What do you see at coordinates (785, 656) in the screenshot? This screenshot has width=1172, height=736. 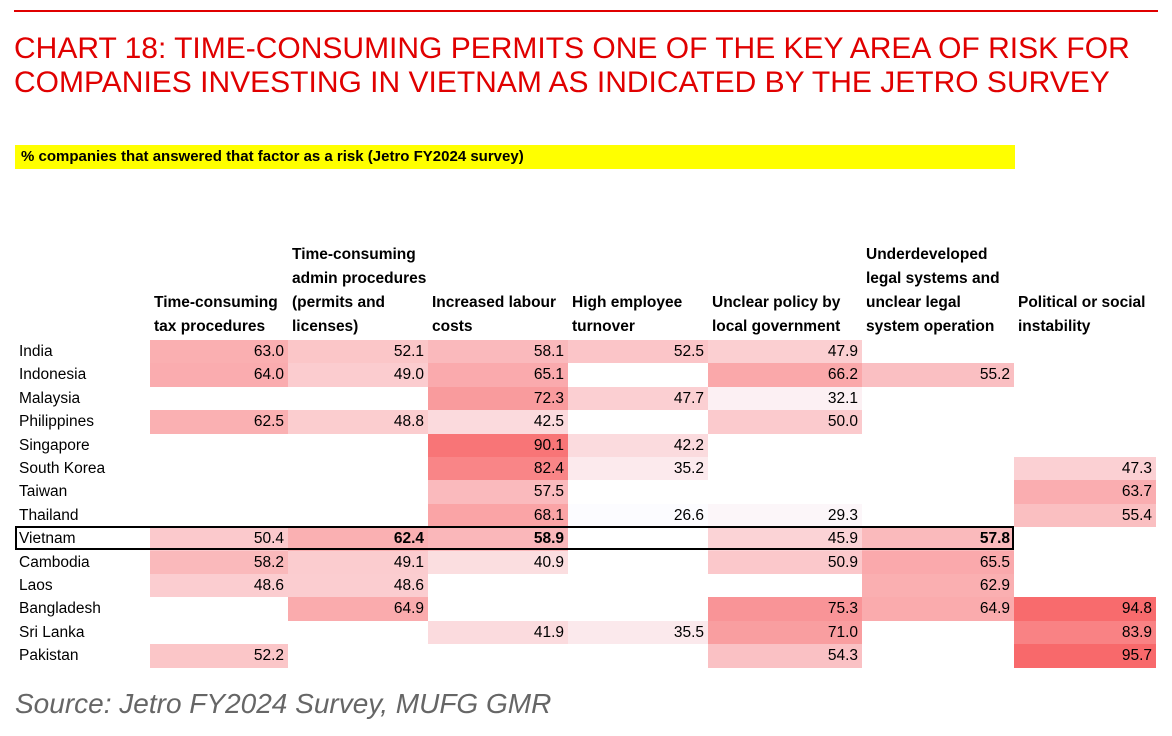 I see `heatmap-cell: 54.3` at bounding box center [785, 656].